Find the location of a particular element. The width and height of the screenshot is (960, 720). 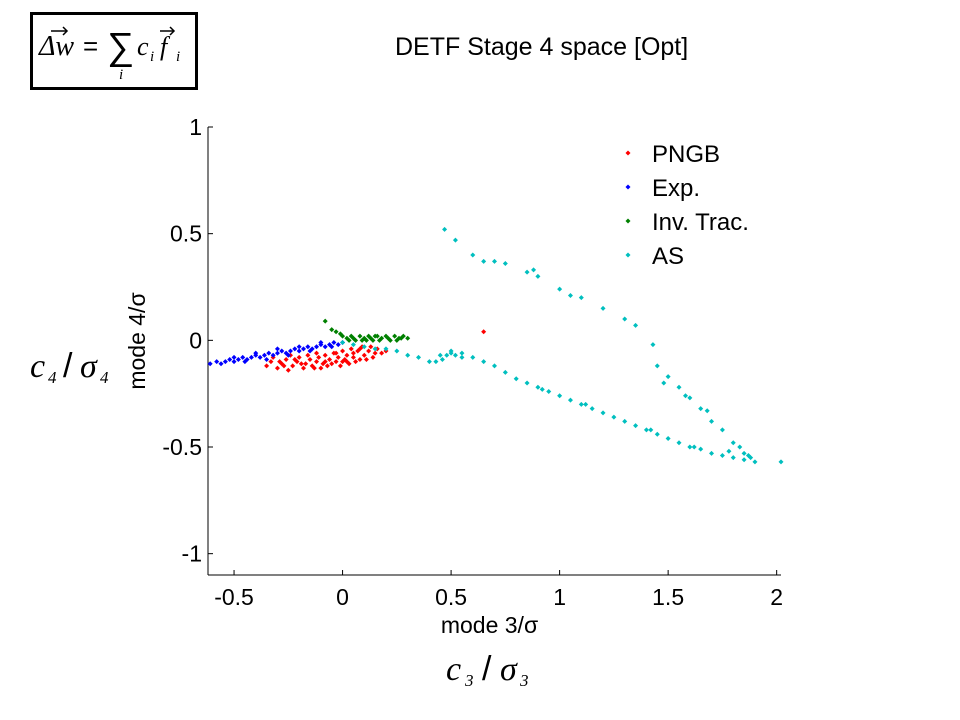

legend: PNGB Exp. Inv. Trac. AS is located at coordinates (687, 205).